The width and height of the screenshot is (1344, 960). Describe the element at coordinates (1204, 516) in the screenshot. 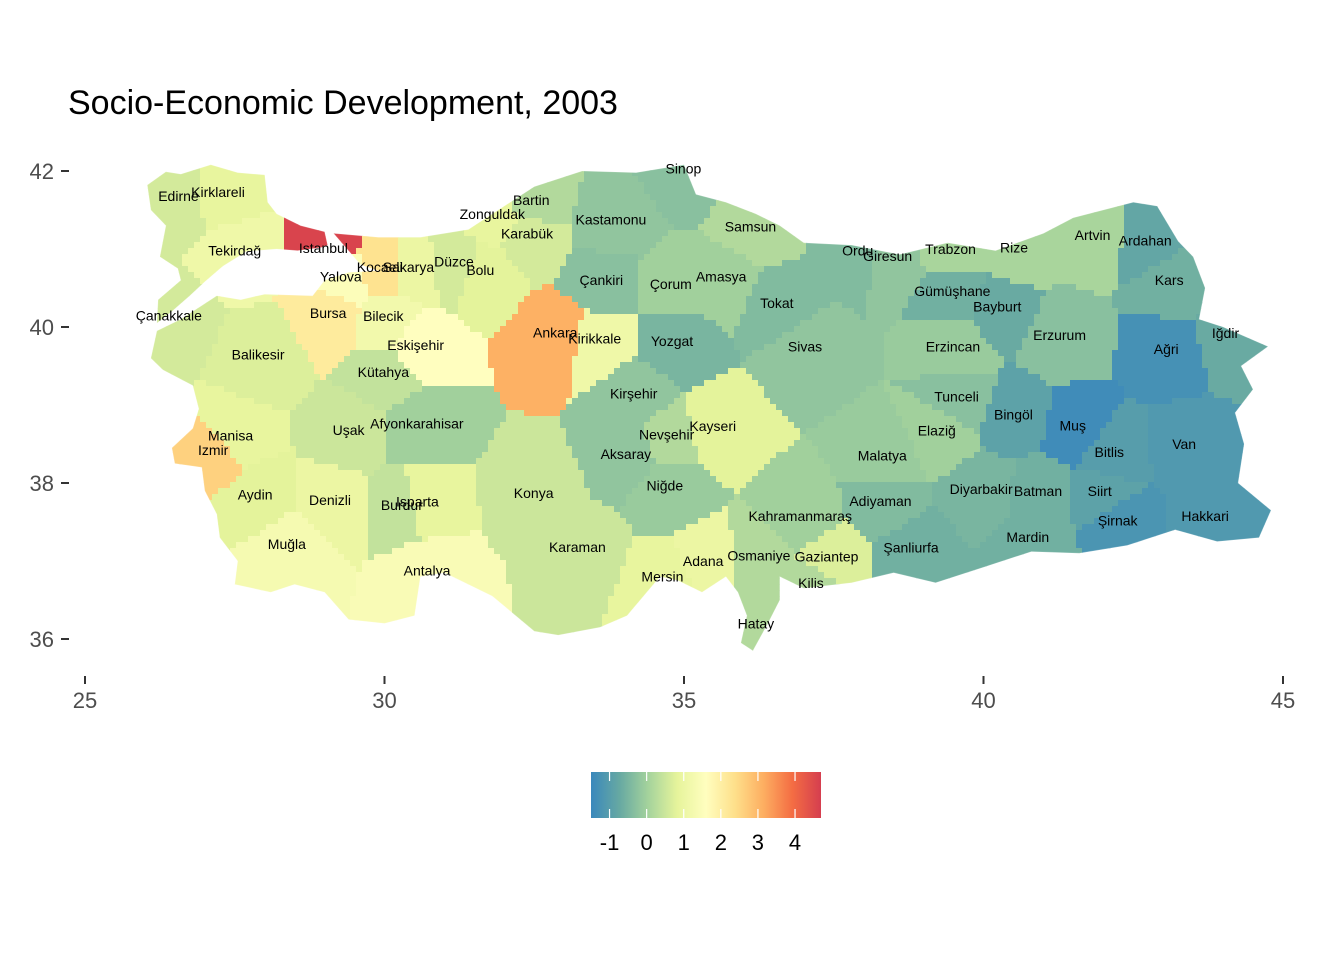

I see `province-label: Hakkari` at that location.